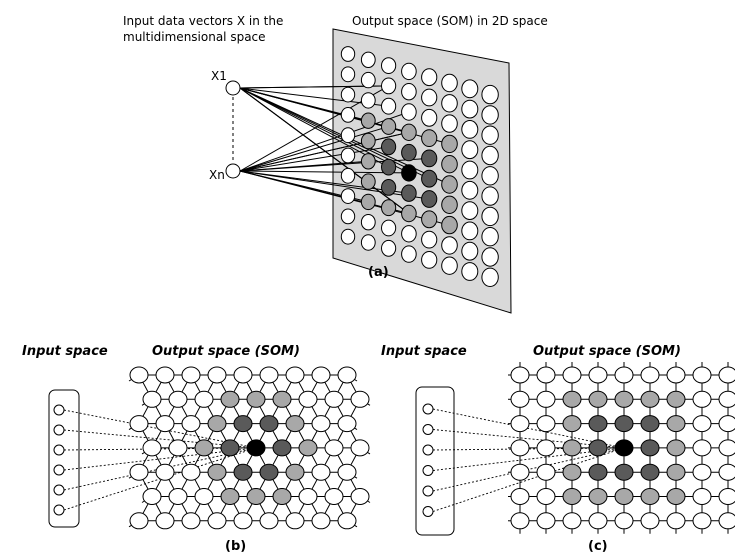 This screenshot has width=735, height=556. What do you see at coordinates (217, 175) in the screenshot?
I see `xn-label: Xn` at bounding box center [217, 175].